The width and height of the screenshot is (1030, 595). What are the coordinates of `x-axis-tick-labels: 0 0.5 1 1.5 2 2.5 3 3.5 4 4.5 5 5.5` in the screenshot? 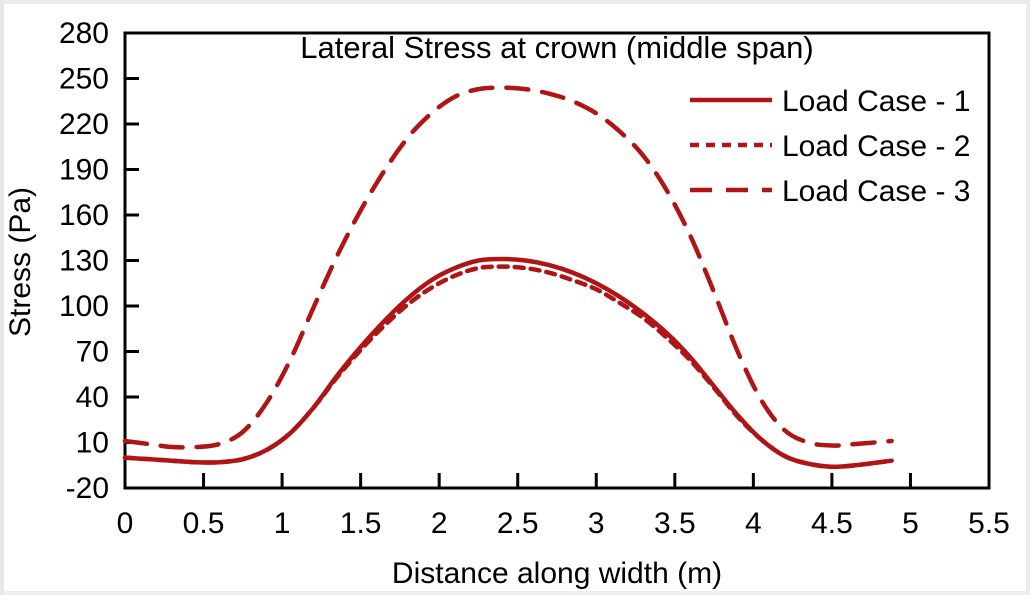 It's located at (563, 523).